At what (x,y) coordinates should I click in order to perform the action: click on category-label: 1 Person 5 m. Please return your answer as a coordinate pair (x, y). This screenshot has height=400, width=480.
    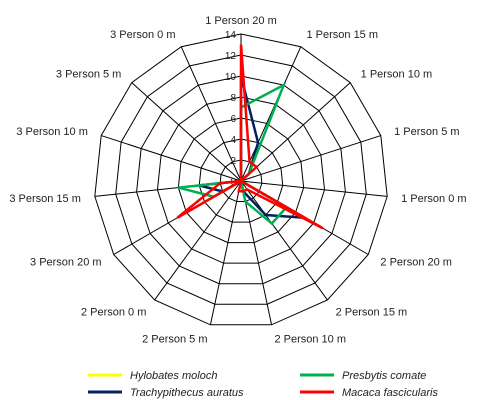
    Looking at the image, I should click on (426, 132).